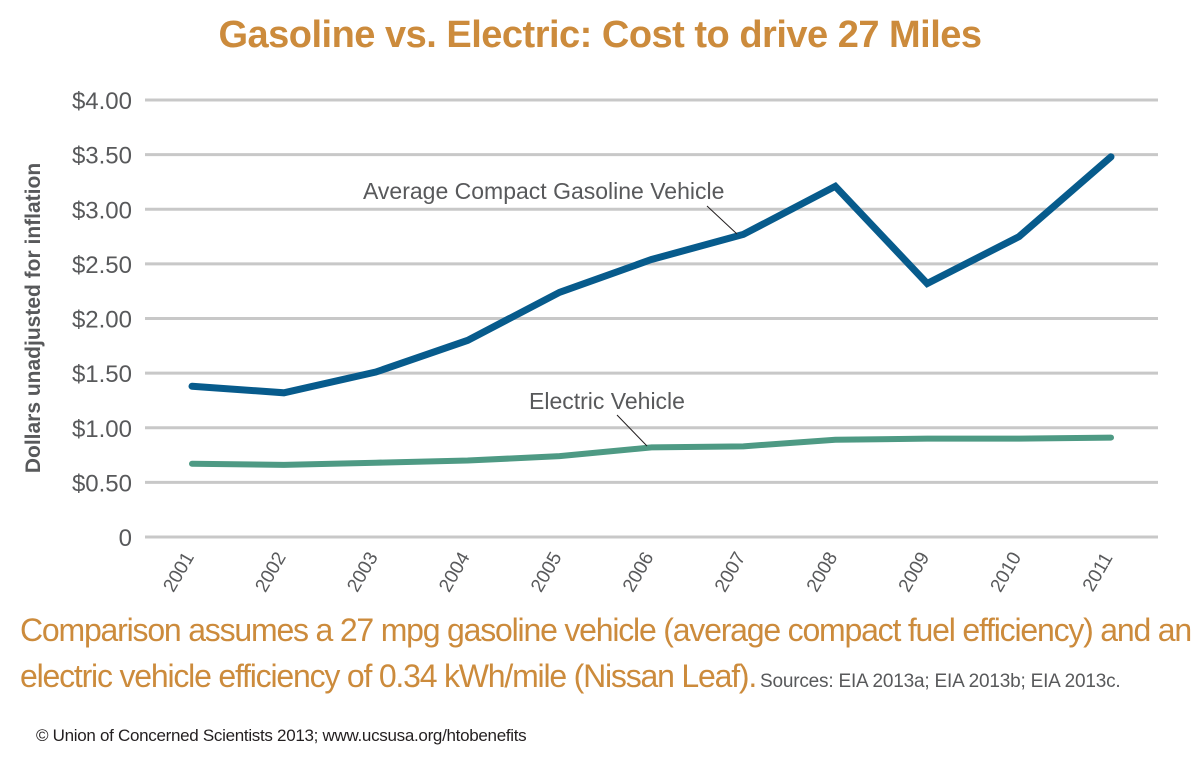  I want to click on x-tick-label: 2005, so click(546, 572).